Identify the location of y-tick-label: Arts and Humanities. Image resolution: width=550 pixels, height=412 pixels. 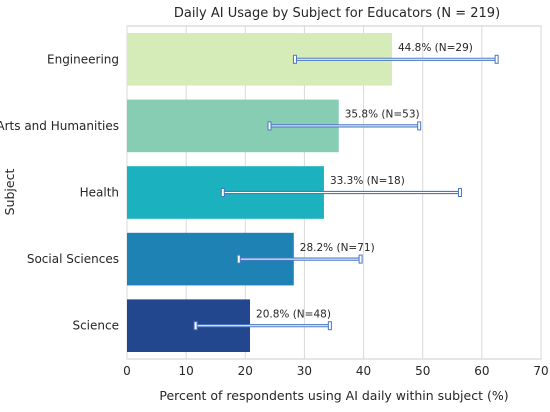
(59, 126).